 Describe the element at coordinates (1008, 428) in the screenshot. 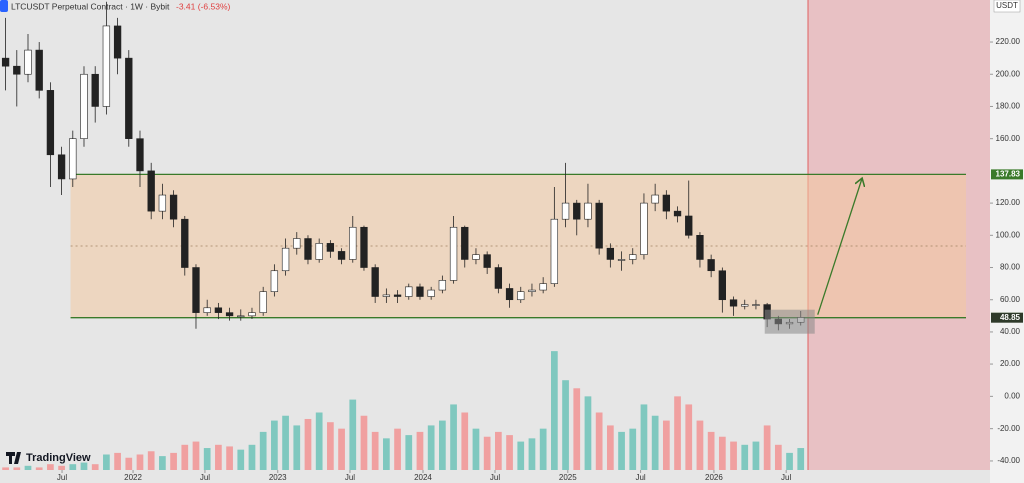

I see `y2-tick-label: -20.00` at that location.